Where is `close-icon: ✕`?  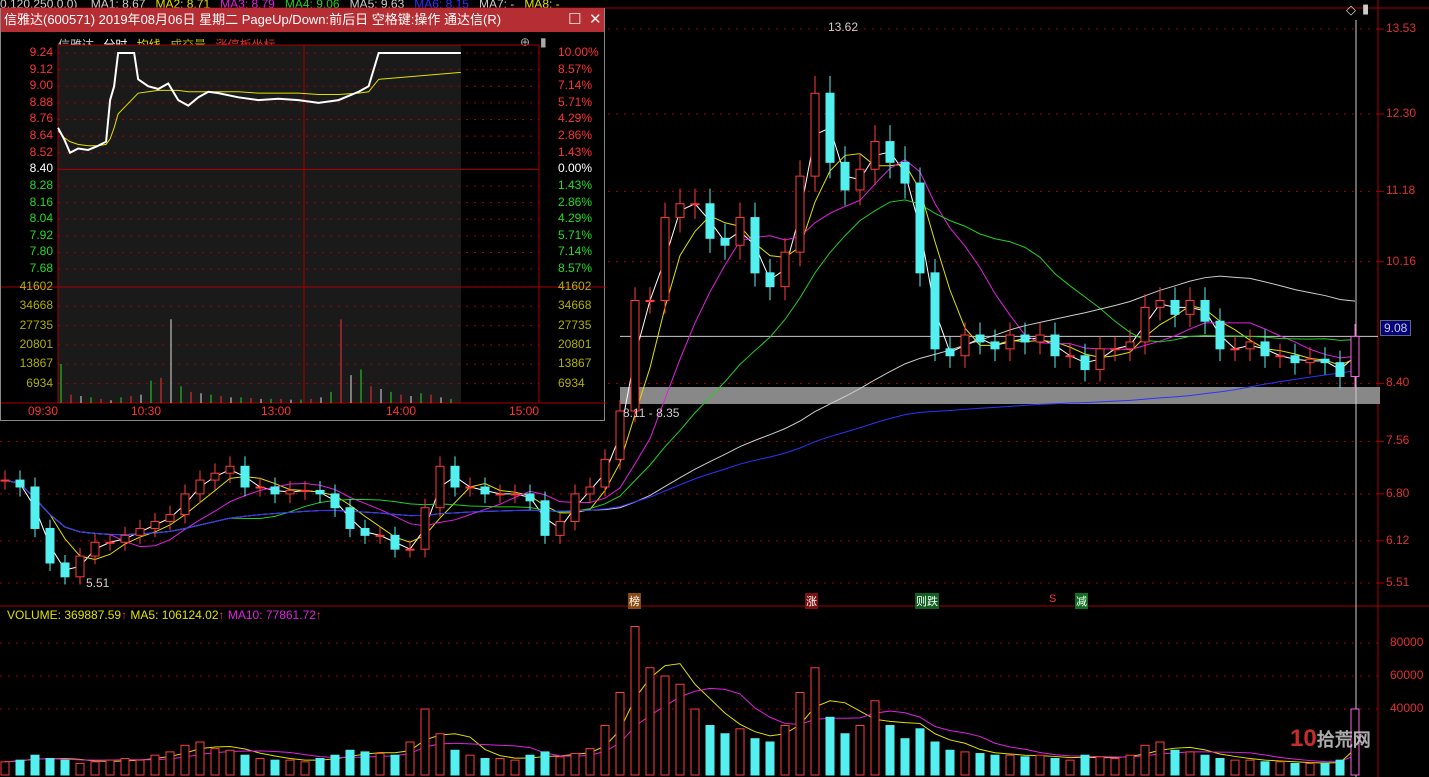 close-icon: ✕ is located at coordinates (595, 19).